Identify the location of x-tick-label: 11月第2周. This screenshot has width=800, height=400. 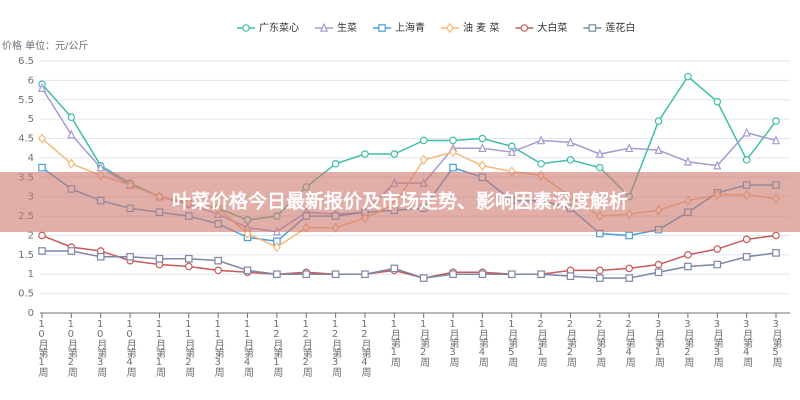
(189, 348).